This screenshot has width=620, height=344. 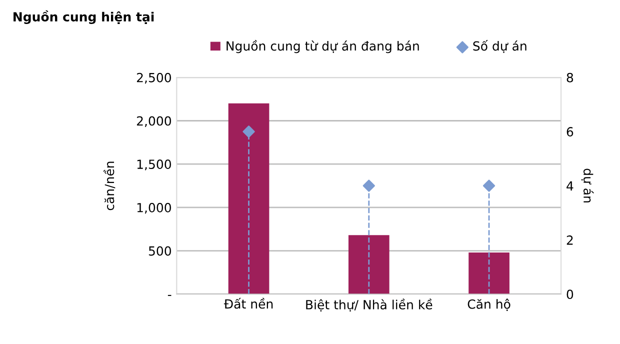 What do you see at coordinates (154, 78) in the screenshot?
I see `y-tick-label: 2,500` at bounding box center [154, 78].